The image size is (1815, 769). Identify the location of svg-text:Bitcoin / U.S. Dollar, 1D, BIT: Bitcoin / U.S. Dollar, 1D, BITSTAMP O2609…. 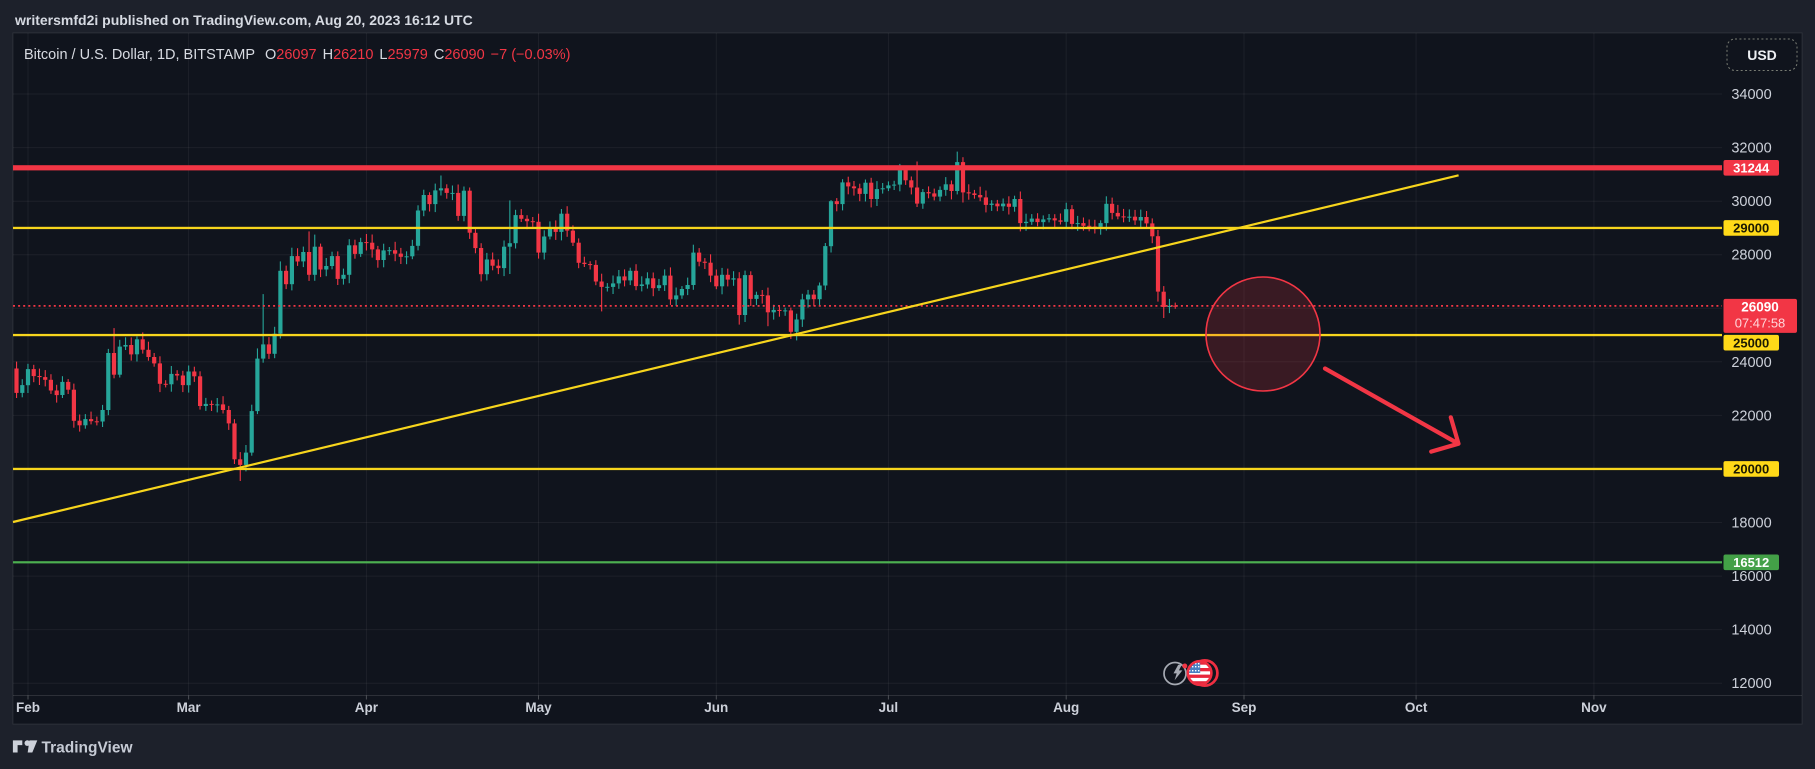
(297, 55).